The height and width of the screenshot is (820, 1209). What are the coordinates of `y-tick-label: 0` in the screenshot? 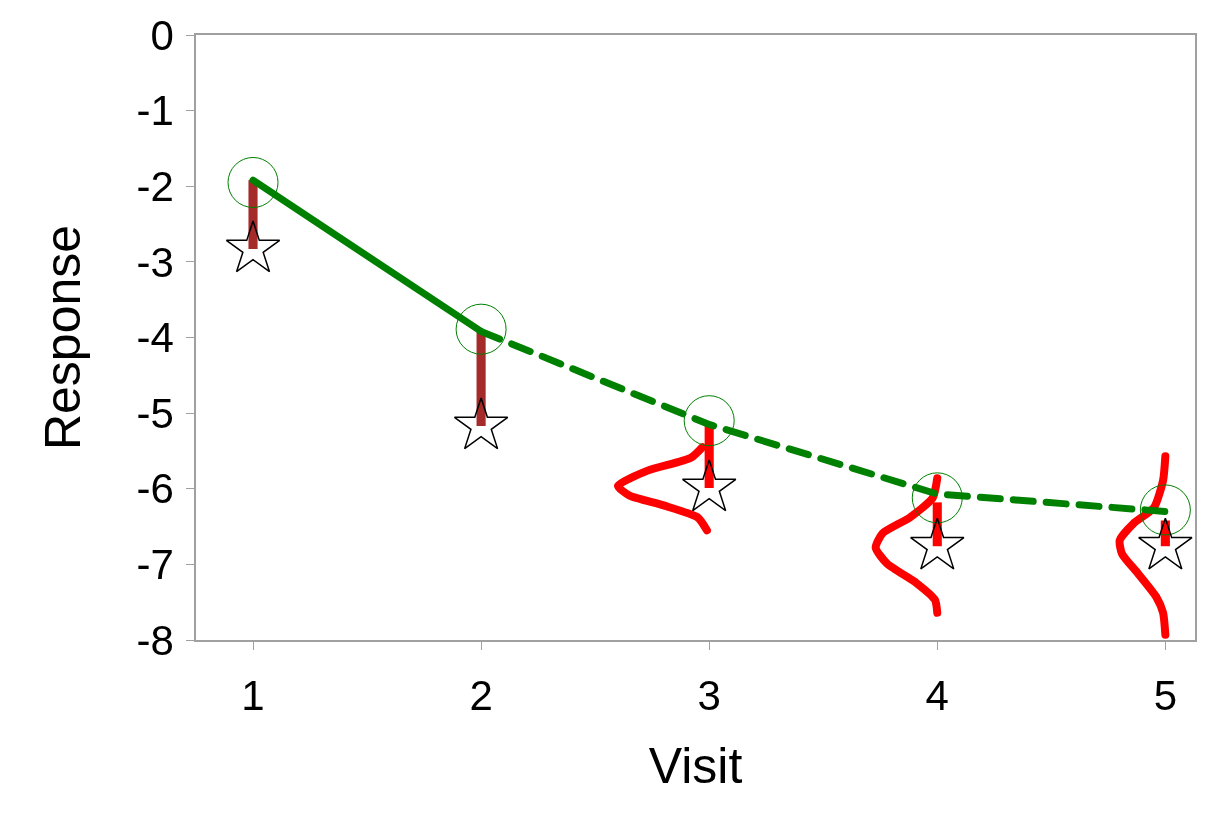 It's located at (162, 35).